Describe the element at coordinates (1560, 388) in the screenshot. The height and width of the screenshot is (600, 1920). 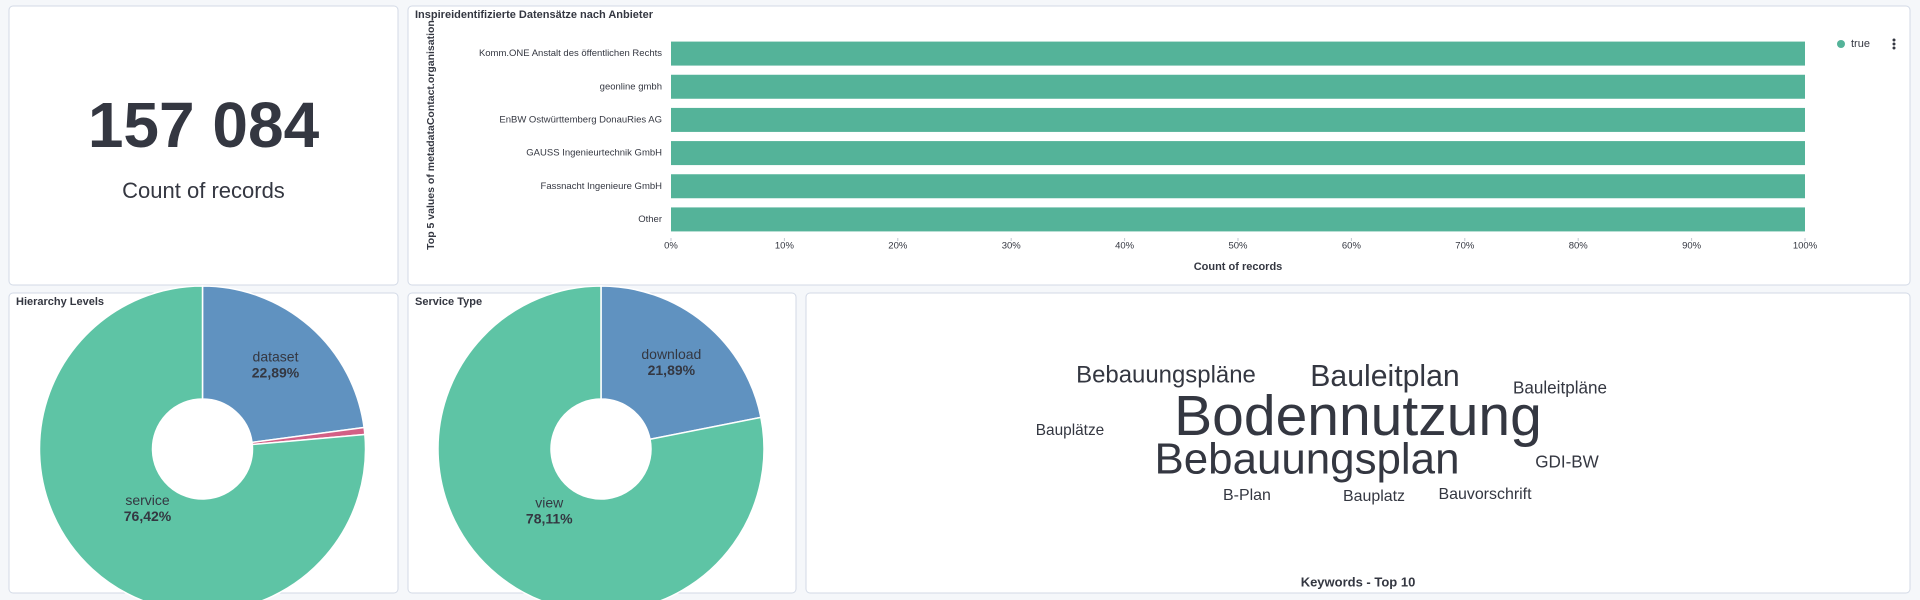
I see `word: Bauleitpläne` at that location.